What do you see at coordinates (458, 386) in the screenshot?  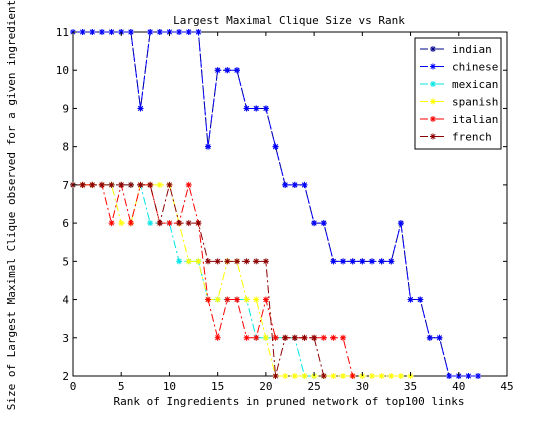 I see `x-tick-label: 40` at bounding box center [458, 386].